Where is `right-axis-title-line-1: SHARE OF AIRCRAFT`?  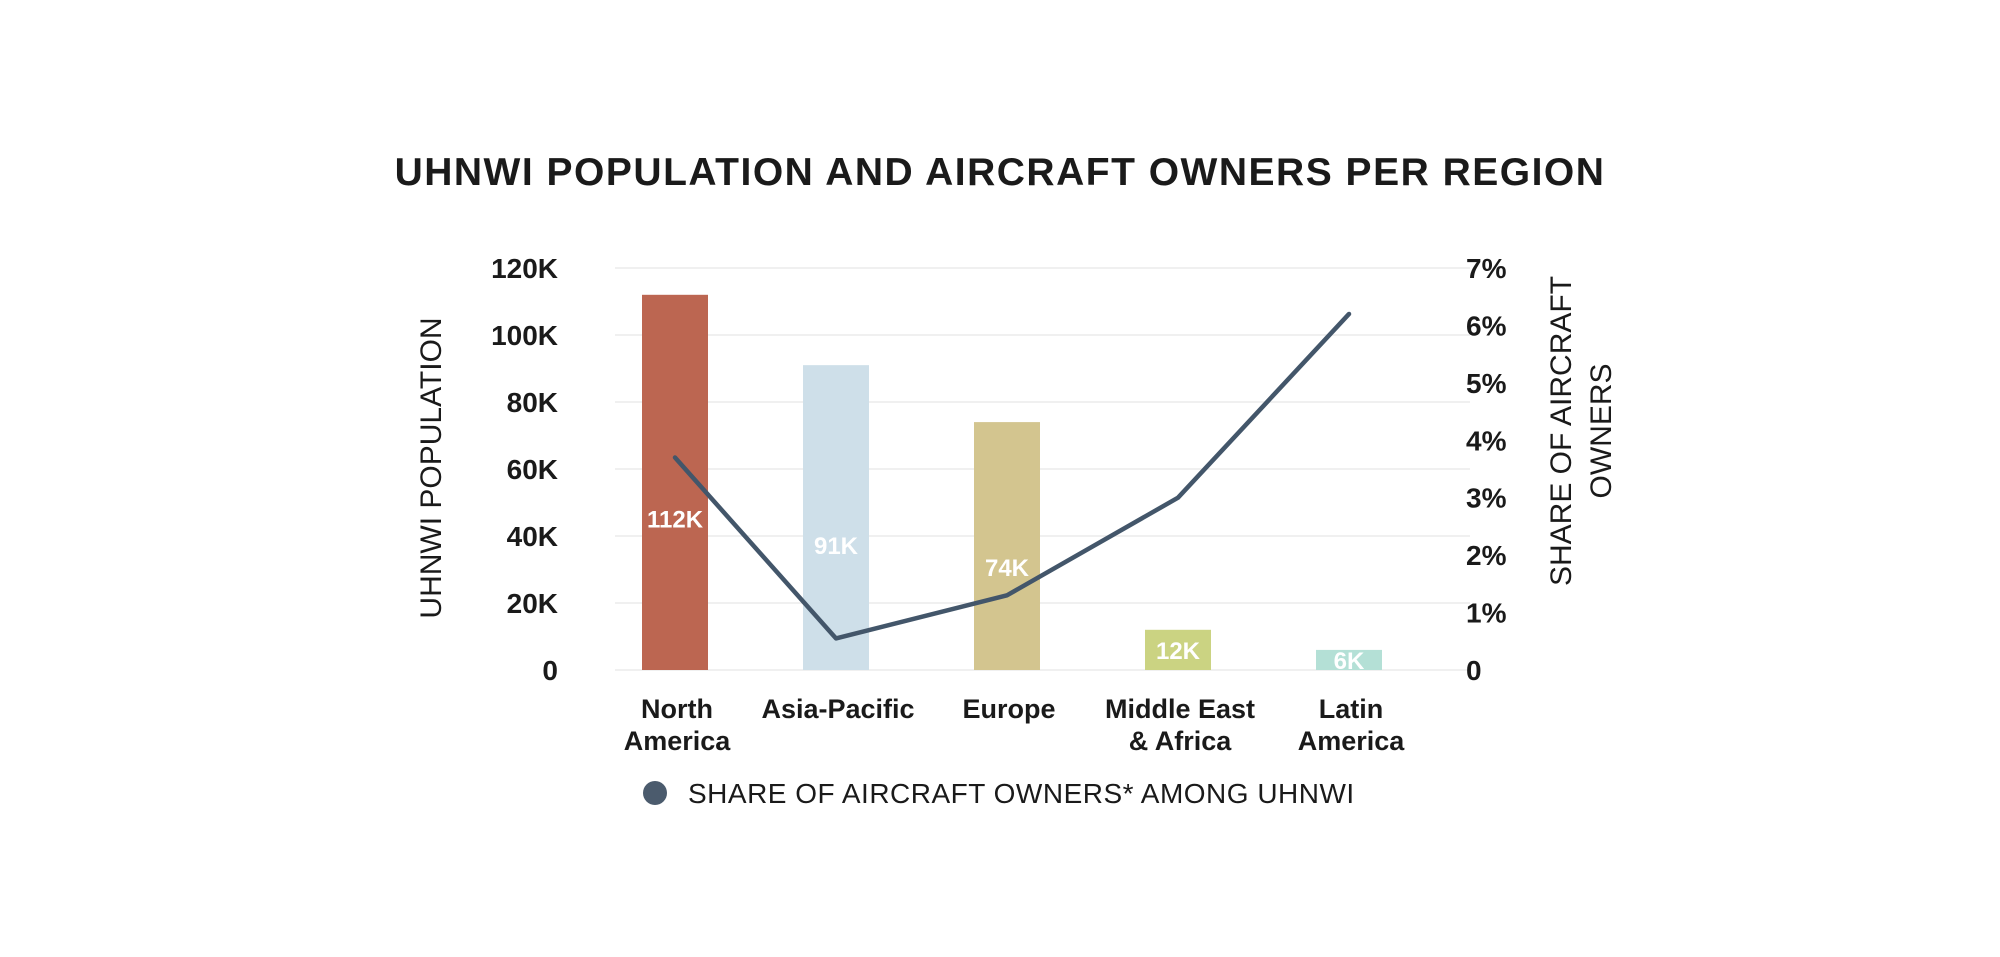
right-axis-title-line-1: SHARE OF AIRCRAFT is located at coordinates (1561, 431).